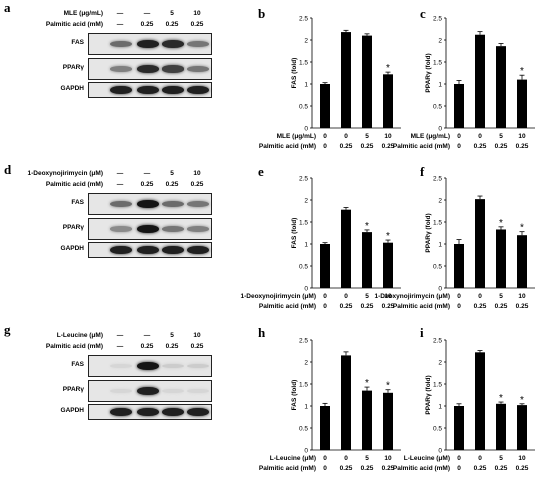 The image size is (550, 484). What do you see at coordinates (306, 362) in the screenshot?
I see `y-tick-label: 2` at bounding box center [306, 362].